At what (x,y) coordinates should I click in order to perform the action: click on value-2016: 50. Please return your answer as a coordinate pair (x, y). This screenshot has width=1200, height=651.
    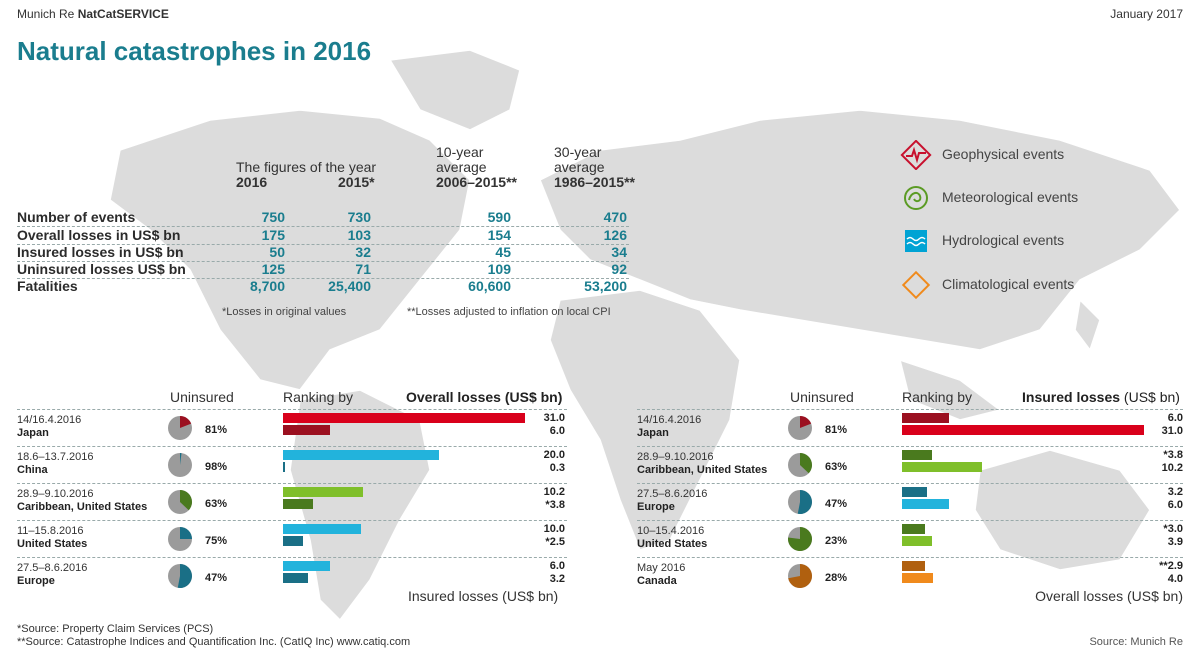
    Looking at the image, I should click on (277, 252).